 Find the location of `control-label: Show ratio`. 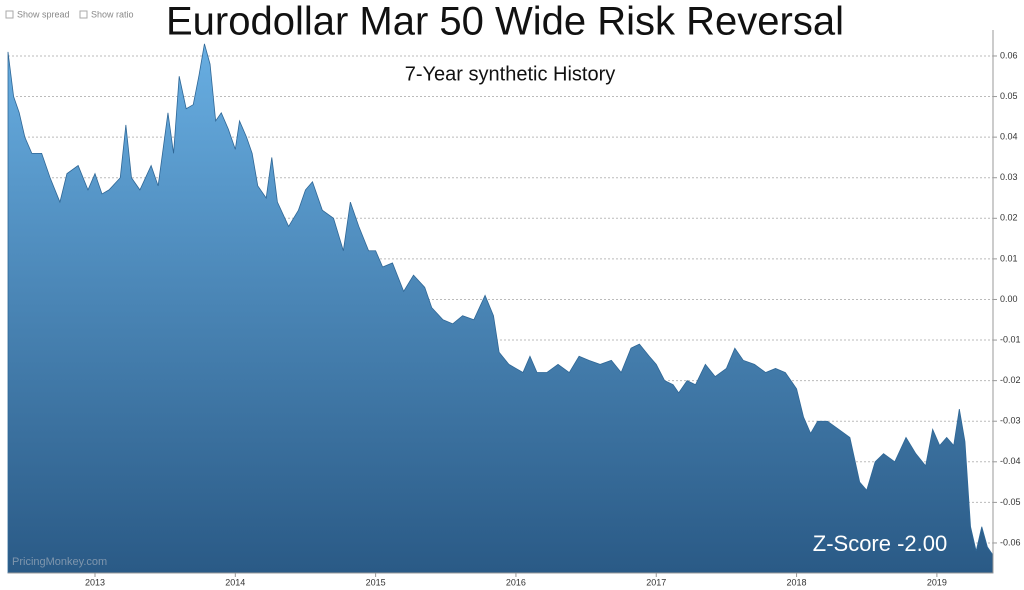

control-label: Show ratio is located at coordinates (112, 14).